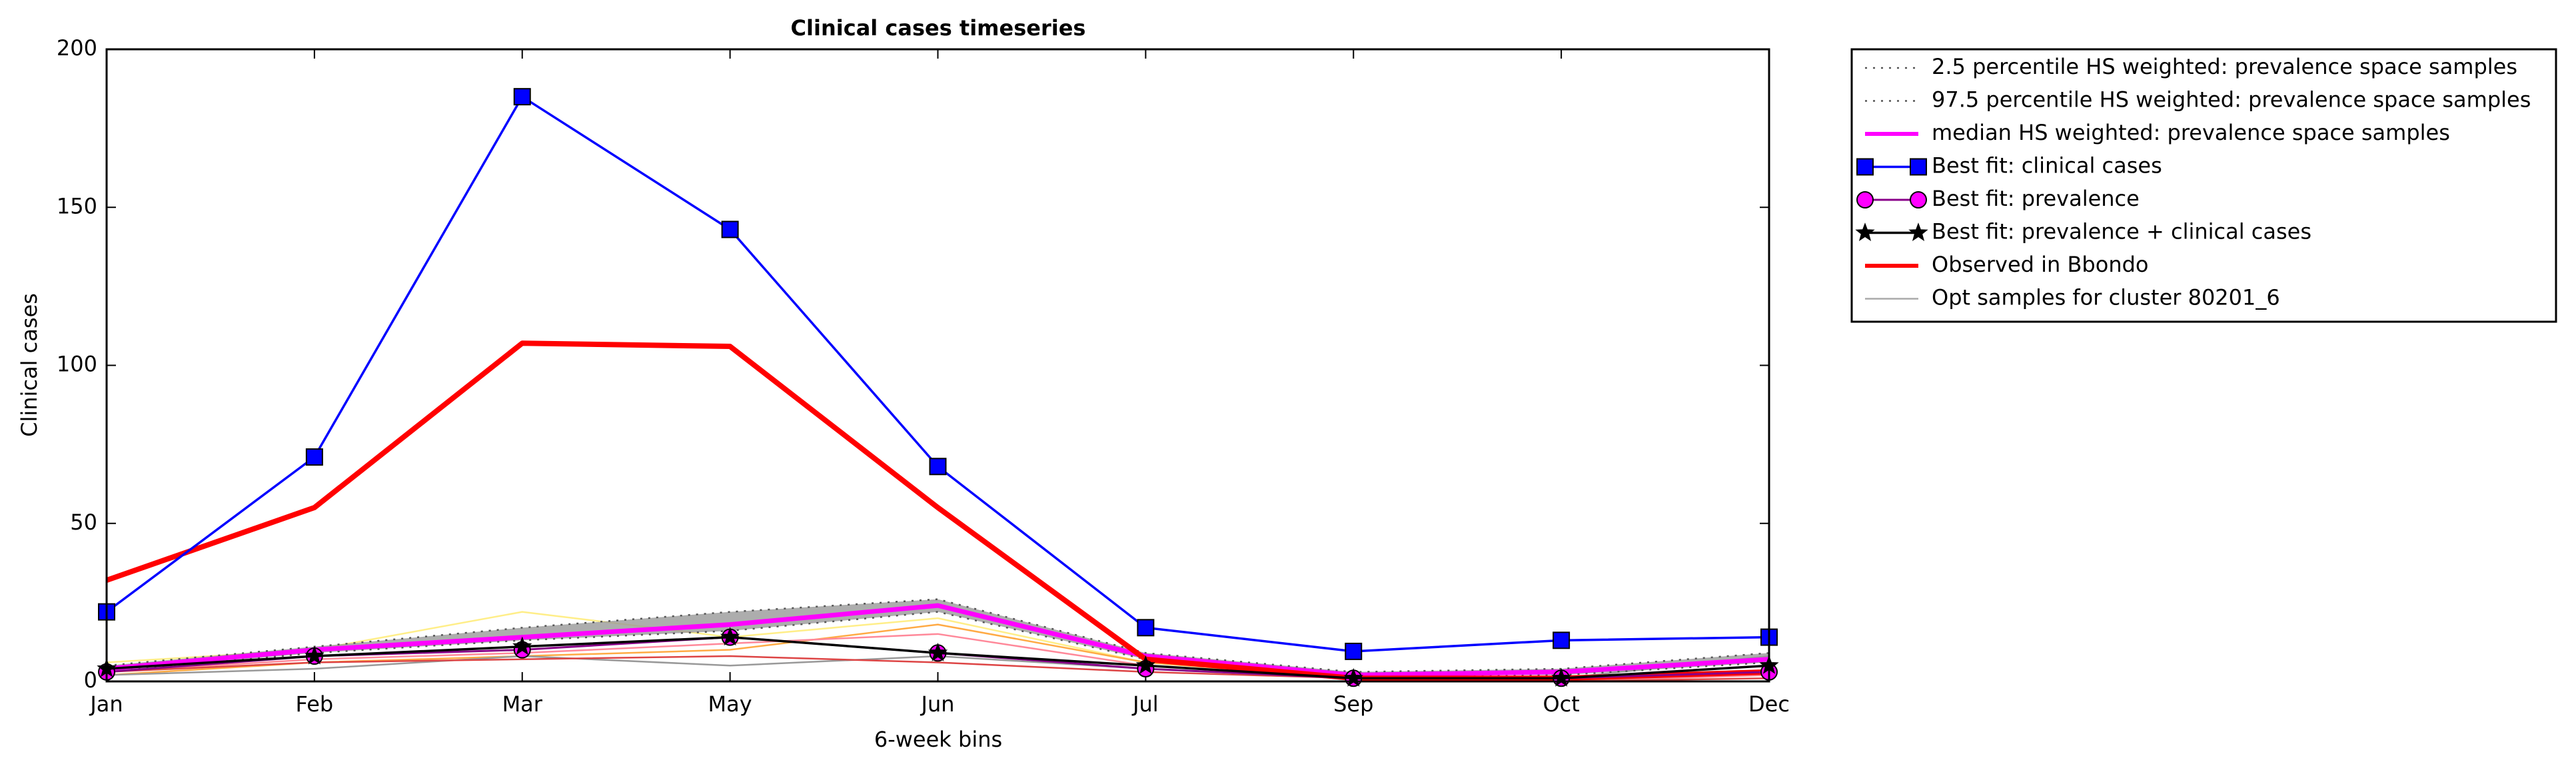  Describe the element at coordinates (2047, 166) in the screenshot. I see `legend-label: Best fit: clinical cases` at that location.